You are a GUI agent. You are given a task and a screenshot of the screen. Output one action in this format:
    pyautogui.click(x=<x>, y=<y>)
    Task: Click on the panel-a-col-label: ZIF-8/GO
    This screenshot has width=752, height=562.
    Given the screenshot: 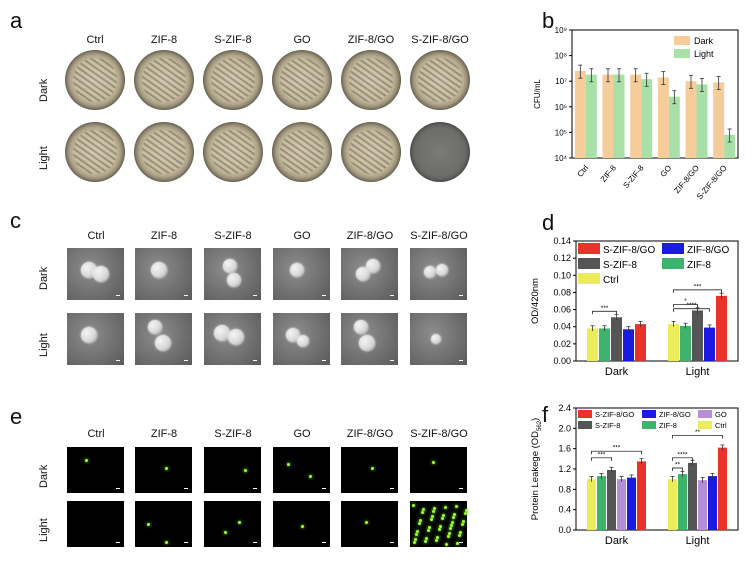 What is the action you would take?
    pyautogui.click(x=371, y=40)
    